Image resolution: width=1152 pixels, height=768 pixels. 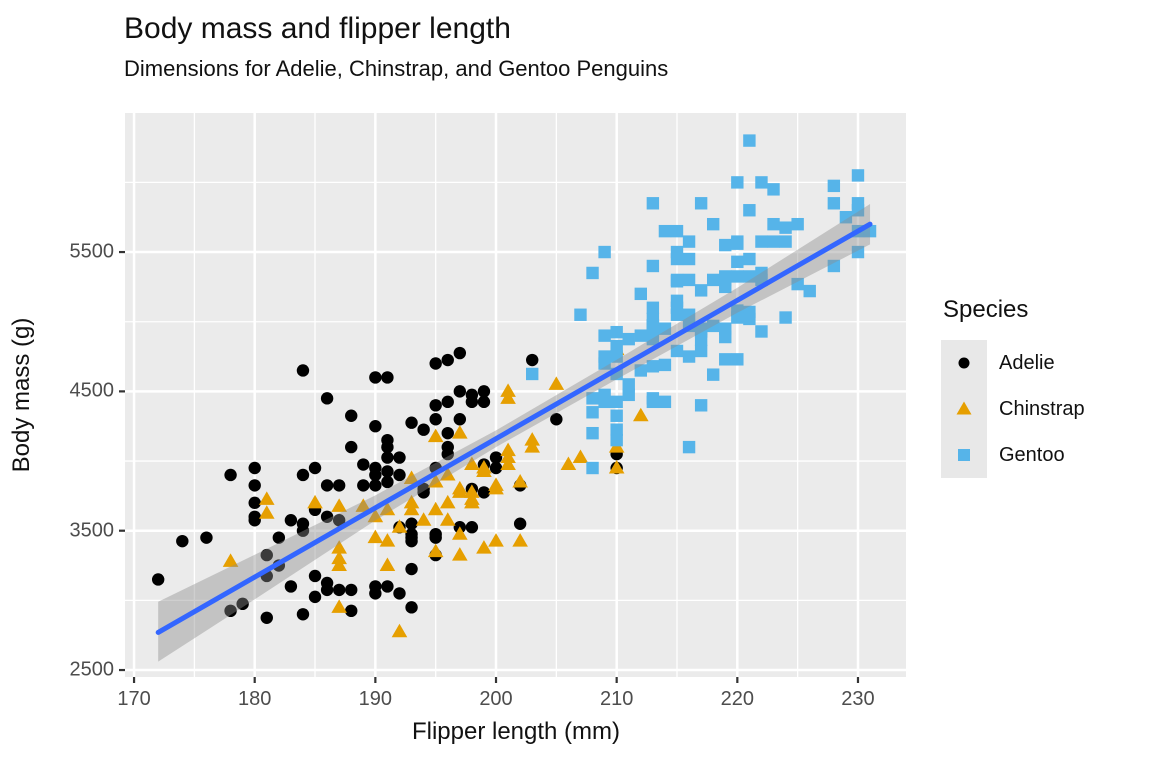 What do you see at coordinates (964, 409) in the screenshot?
I see `legend-key-triangle-icon` at bounding box center [964, 409].